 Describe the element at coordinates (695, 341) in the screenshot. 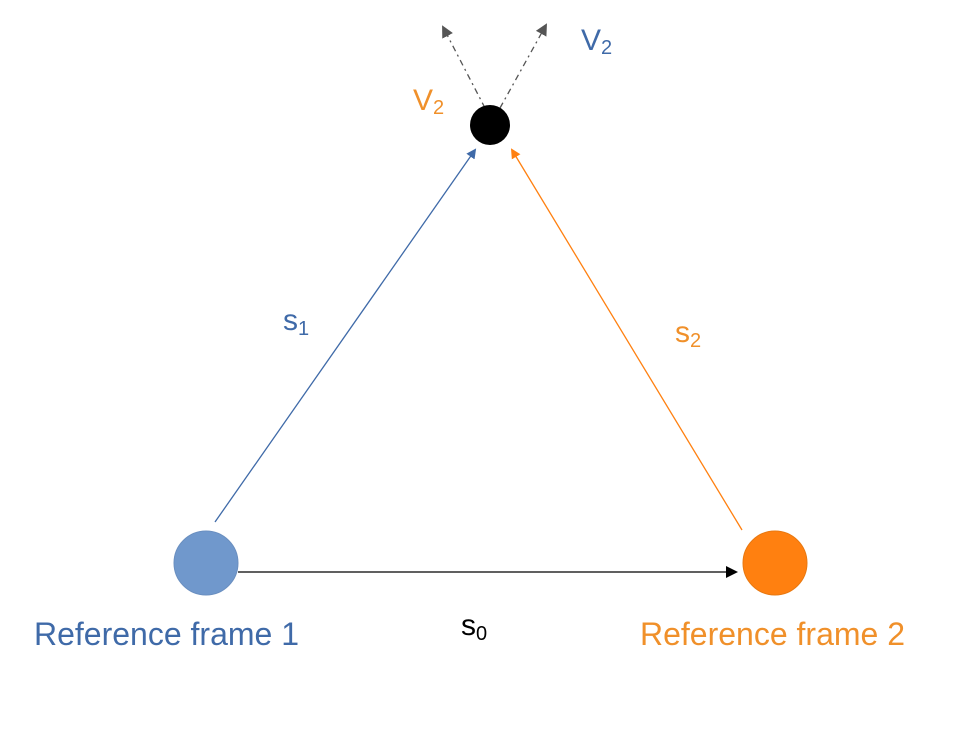

I see `s2-sub: 2` at that location.